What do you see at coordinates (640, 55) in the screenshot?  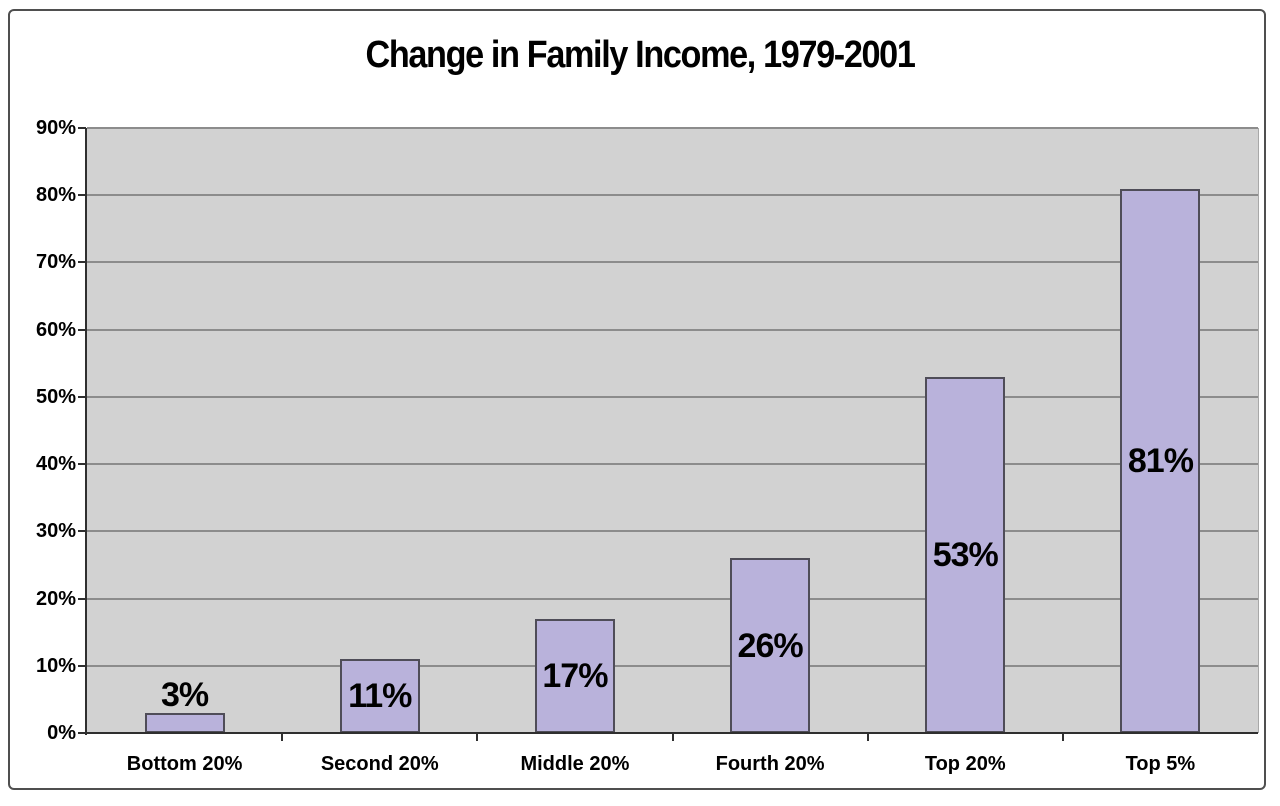 I see `chart-title: Change in Family Income, 1979-2001` at bounding box center [640, 55].